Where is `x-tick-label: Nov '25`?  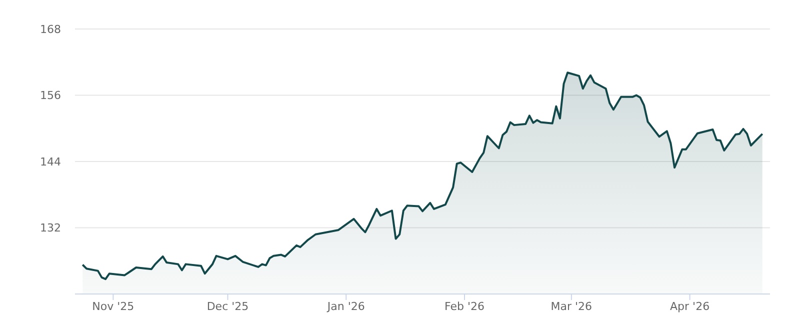
x-tick-label: Nov '25 is located at coordinates (113, 306).